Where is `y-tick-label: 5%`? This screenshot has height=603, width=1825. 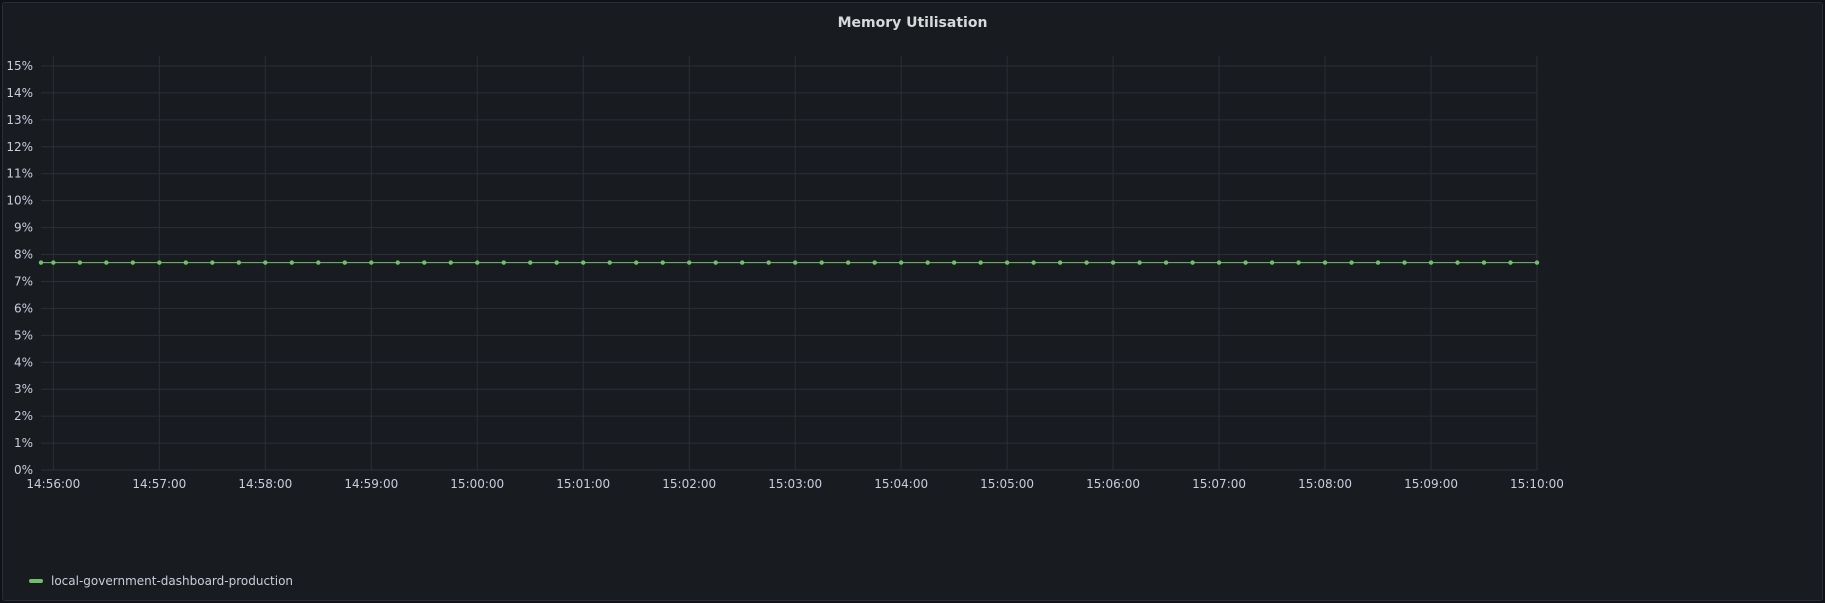
y-tick-label: 5% is located at coordinates (23, 335).